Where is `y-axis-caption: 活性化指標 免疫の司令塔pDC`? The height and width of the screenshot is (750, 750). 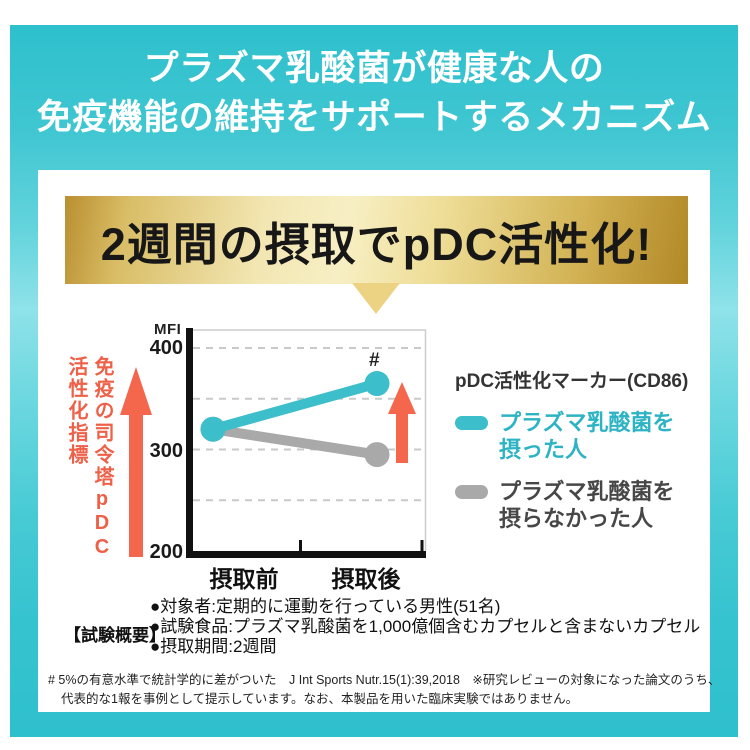 y-axis-caption: 活性化指標 免疫の司令塔pDC is located at coordinates (108, 458).